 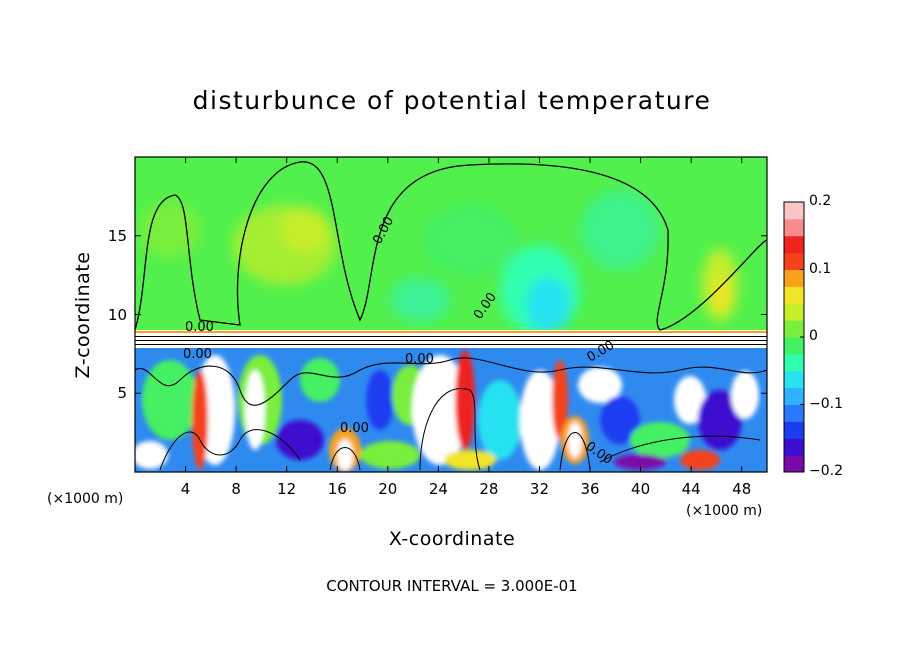 What do you see at coordinates (452, 539) in the screenshot?
I see `x-axis-label: X-coordinate` at bounding box center [452, 539].